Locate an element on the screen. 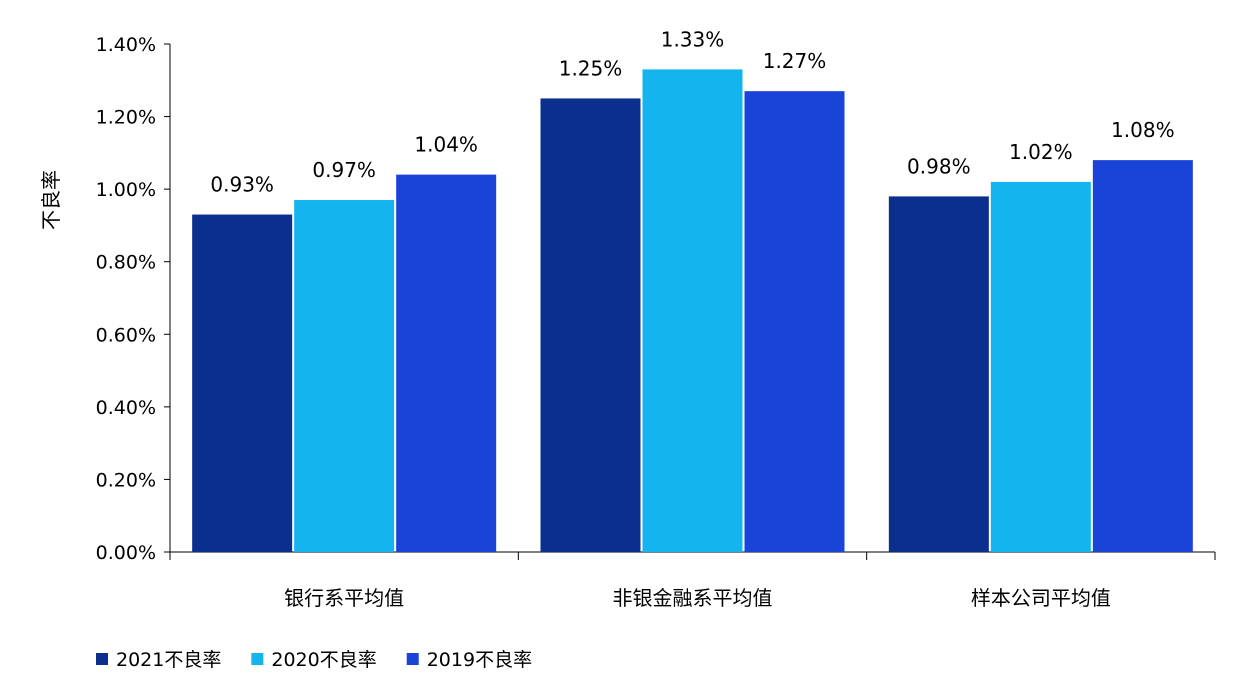 The width and height of the screenshot is (1260, 700). data-label: 1.04% is located at coordinates (446, 145).